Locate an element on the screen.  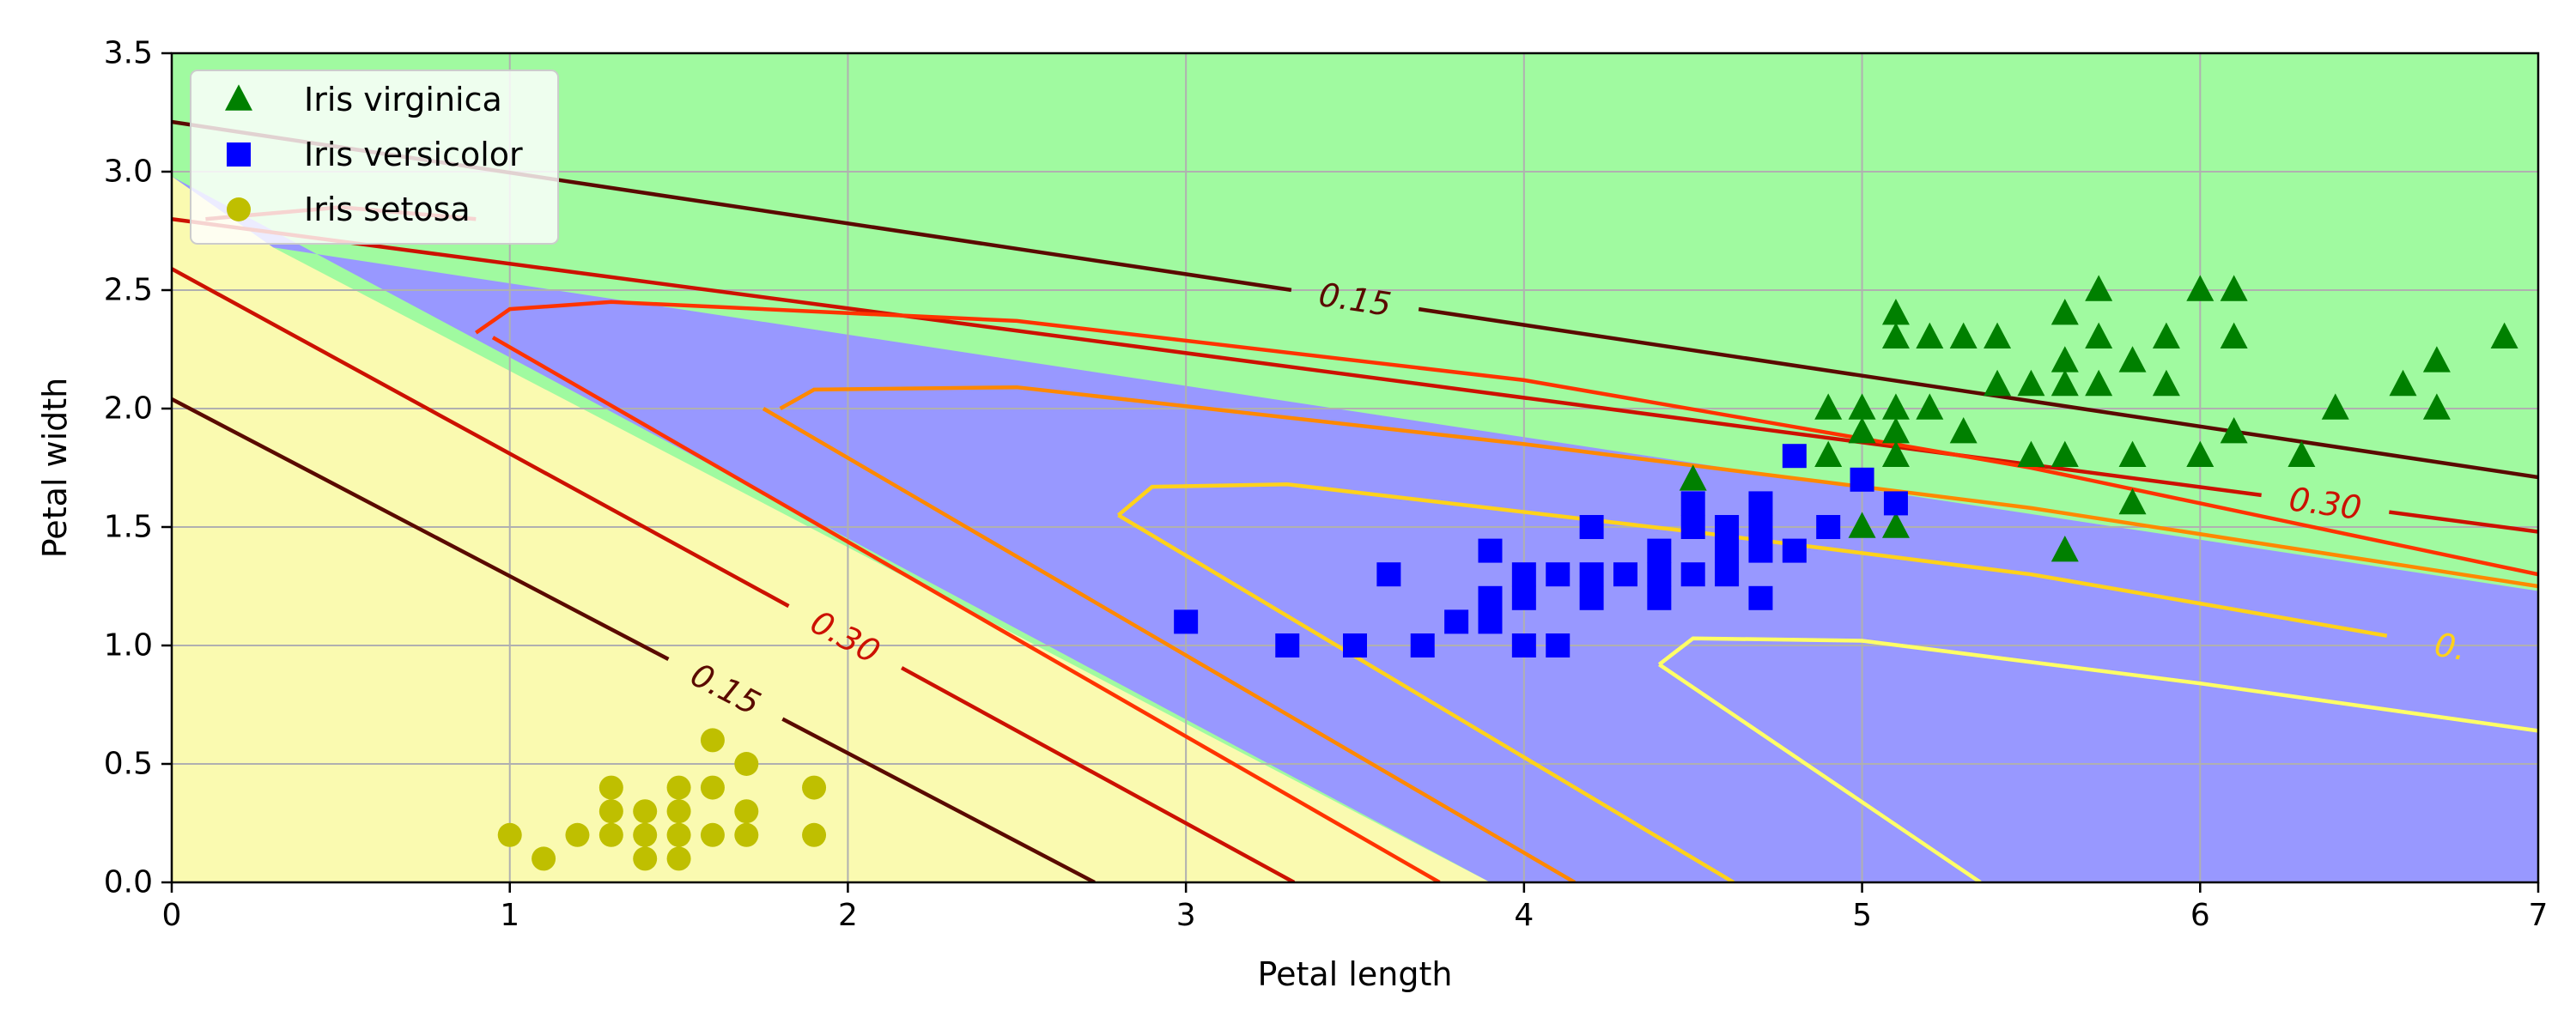
y-tick-label: 3.5 is located at coordinates (128, 53).